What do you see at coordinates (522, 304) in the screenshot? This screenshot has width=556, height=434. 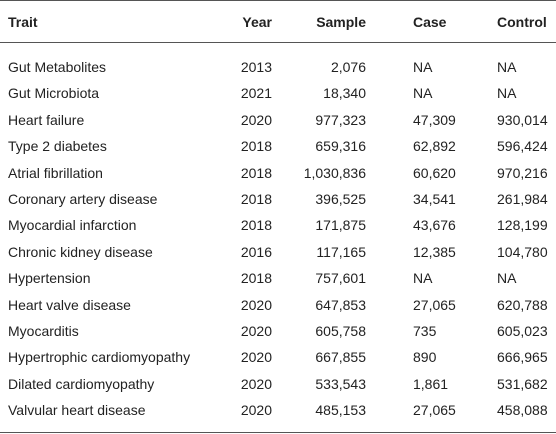 I see `table-cell: 620,788` at bounding box center [522, 304].